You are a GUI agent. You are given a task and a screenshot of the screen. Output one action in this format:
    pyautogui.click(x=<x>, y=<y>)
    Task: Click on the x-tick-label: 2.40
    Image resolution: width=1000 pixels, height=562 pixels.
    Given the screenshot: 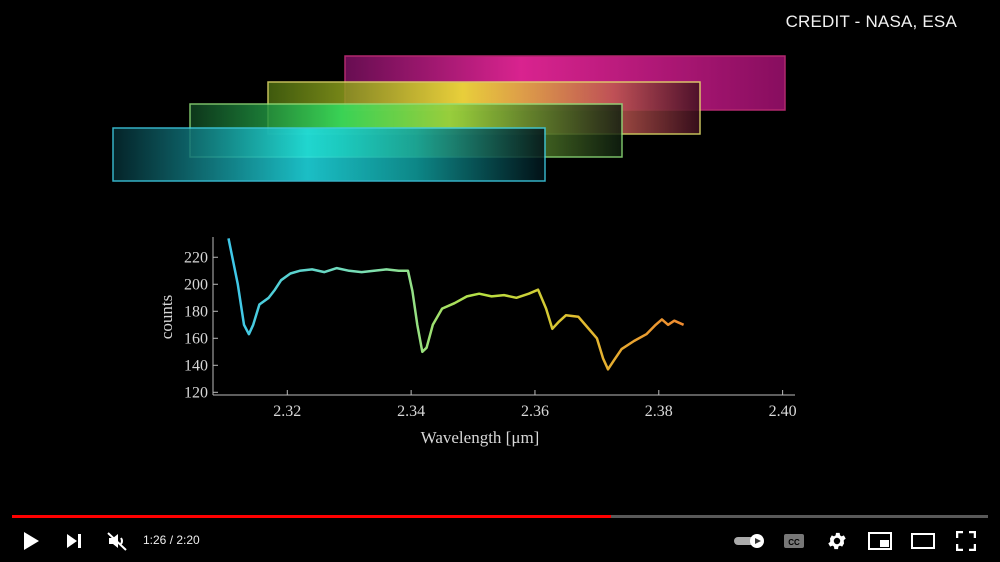 What is the action you would take?
    pyautogui.click(x=783, y=411)
    